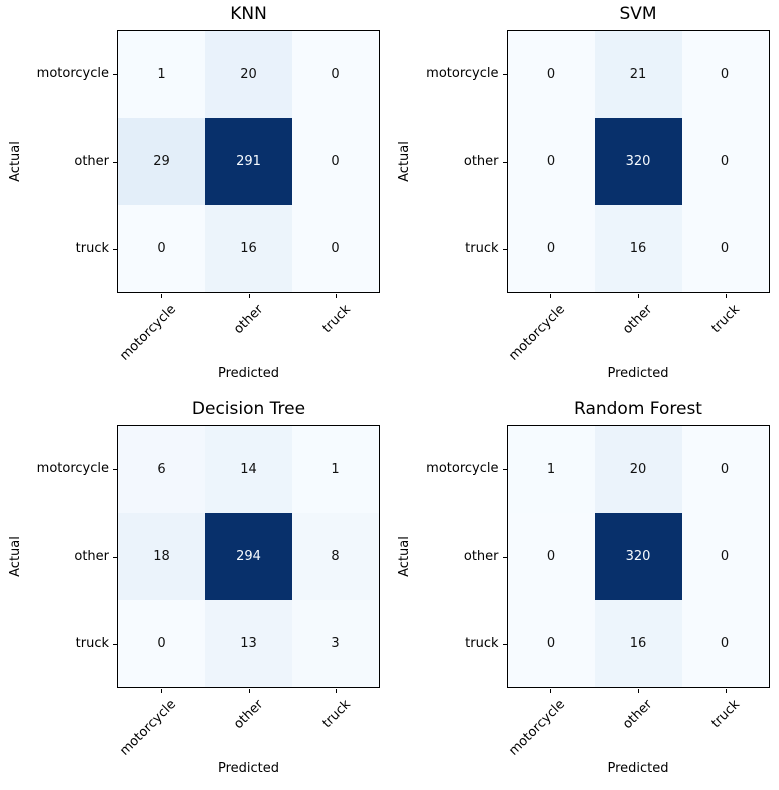 Image resolution: width=779 pixels, height=790 pixels. What do you see at coordinates (248, 556) in the screenshot?
I see `heatmap-axes: 6 14 1 18 294 8 0 13 3` at bounding box center [248, 556].